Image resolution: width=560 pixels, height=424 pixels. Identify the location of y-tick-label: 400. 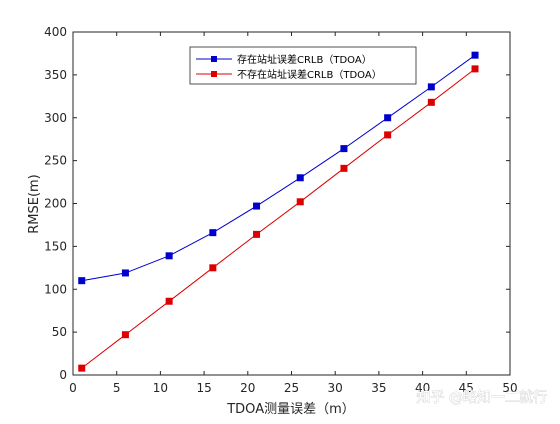
(55, 32).